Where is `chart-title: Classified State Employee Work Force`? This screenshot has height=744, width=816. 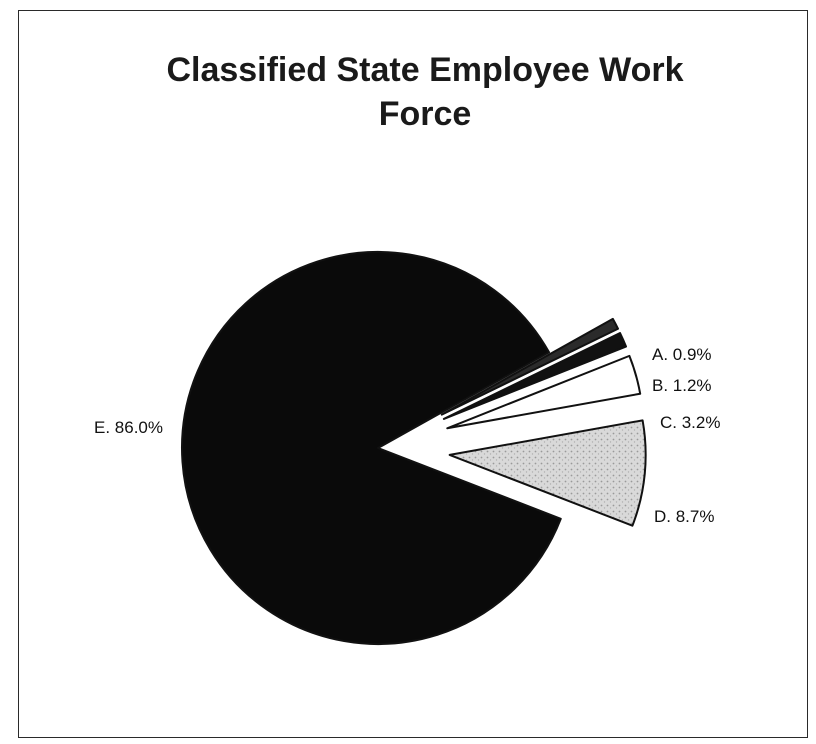 chart-title: Classified State Employee Work Force is located at coordinates (425, 92).